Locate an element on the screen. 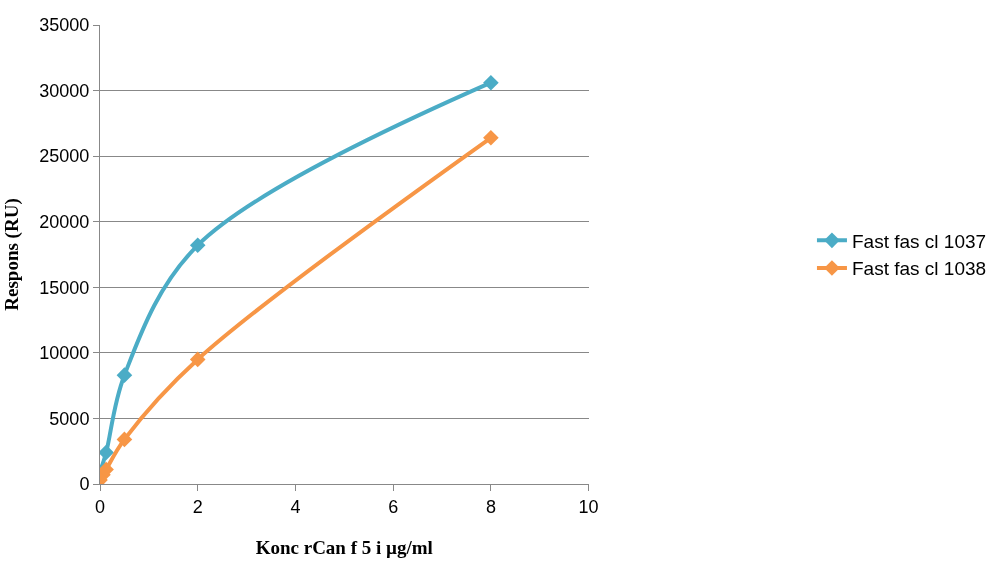 The image size is (1004, 579). legend-label: Fast fas cl 1038 is located at coordinates (919, 269).